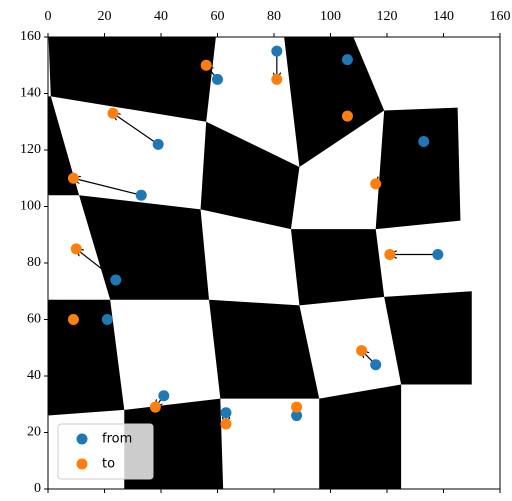 This screenshot has height=501, width=512. What do you see at coordinates (30, 149) in the screenshot?
I see `y-tick-label: 120` at bounding box center [30, 149].